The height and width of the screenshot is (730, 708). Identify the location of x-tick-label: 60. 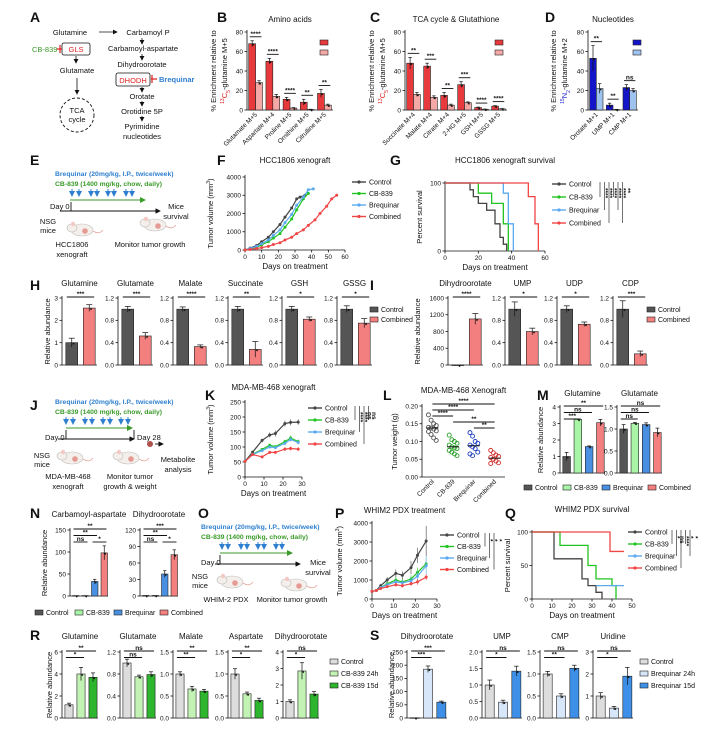
(345, 257).